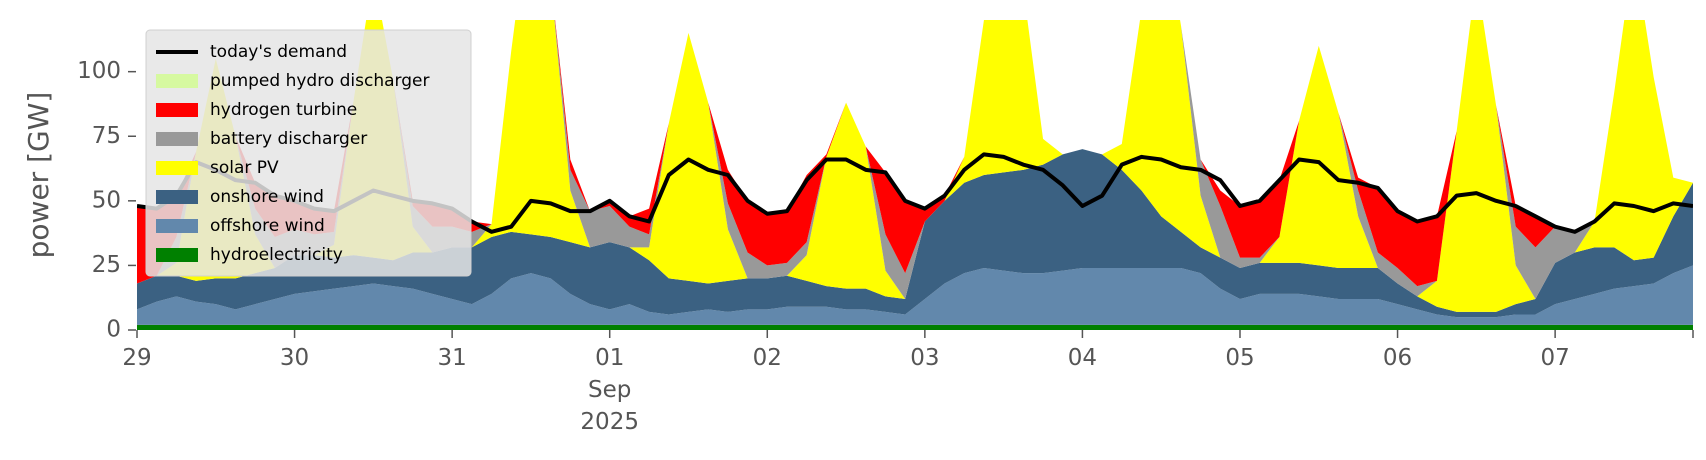 The height and width of the screenshot is (460, 1706). I want to click on legend-label: onshore wind, so click(267, 197).